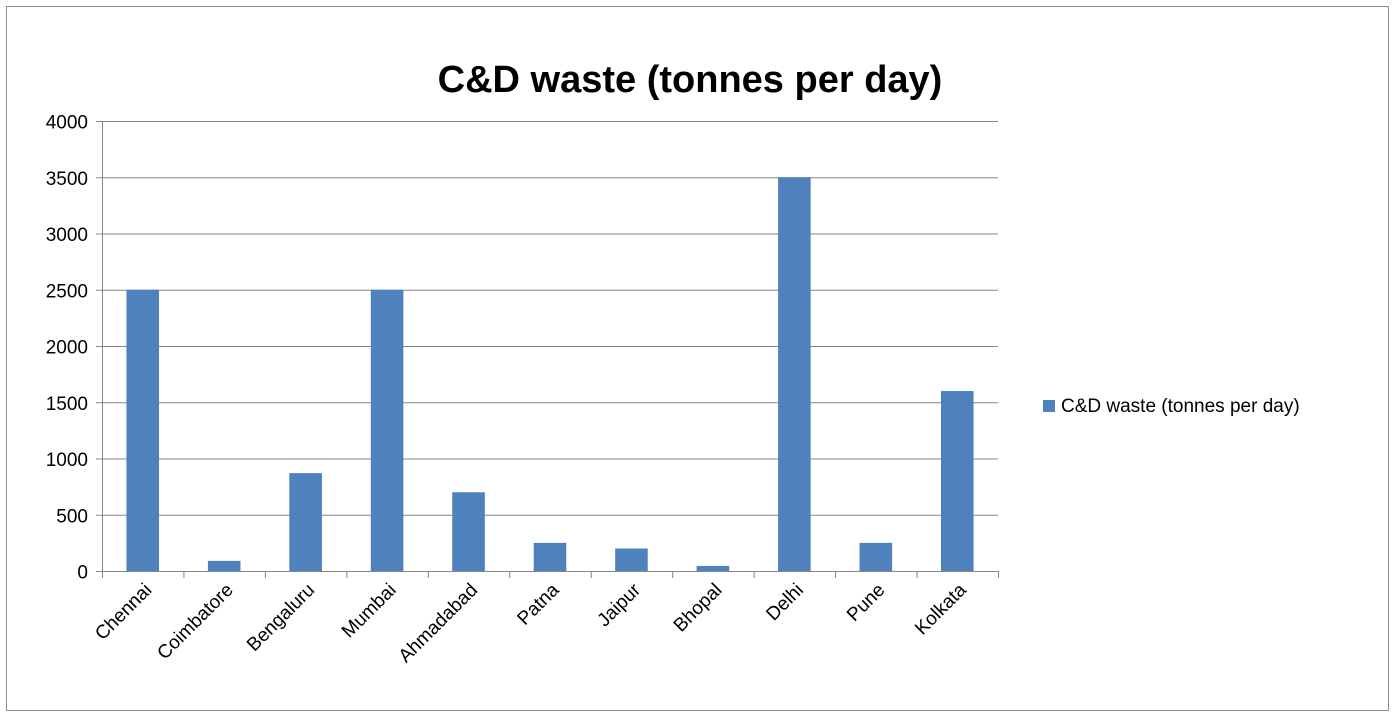 This screenshot has width=1395, height=718. I want to click on y-tick-label: 3500, so click(67, 179).